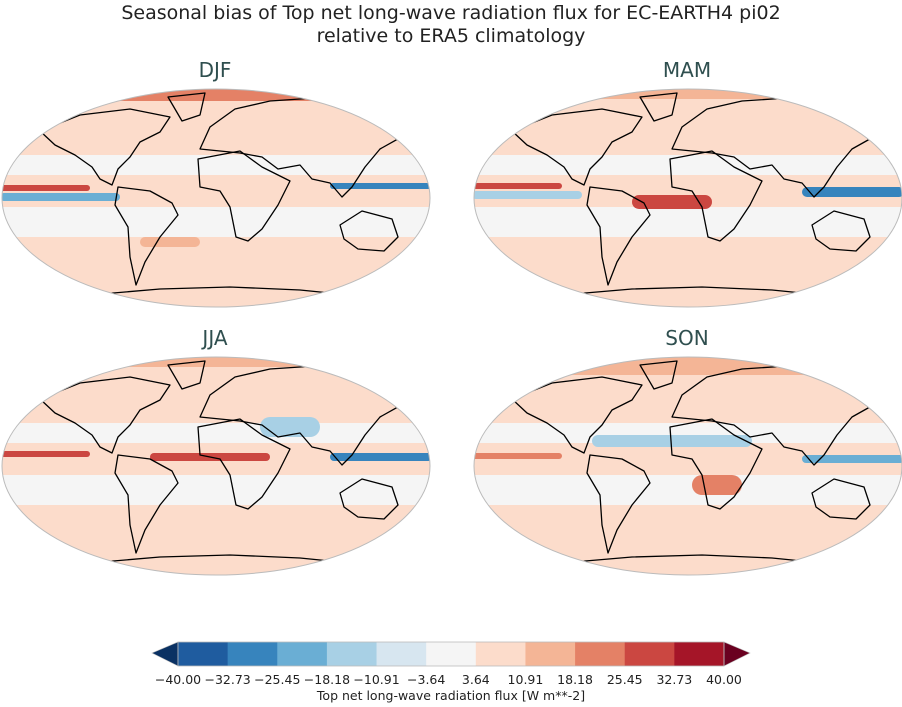 The height and width of the screenshot is (707, 902). What do you see at coordinates (327, 679) in the screenshot?
I see `colorbar-tick-label: −18.18` at bounding box center [327, 679].